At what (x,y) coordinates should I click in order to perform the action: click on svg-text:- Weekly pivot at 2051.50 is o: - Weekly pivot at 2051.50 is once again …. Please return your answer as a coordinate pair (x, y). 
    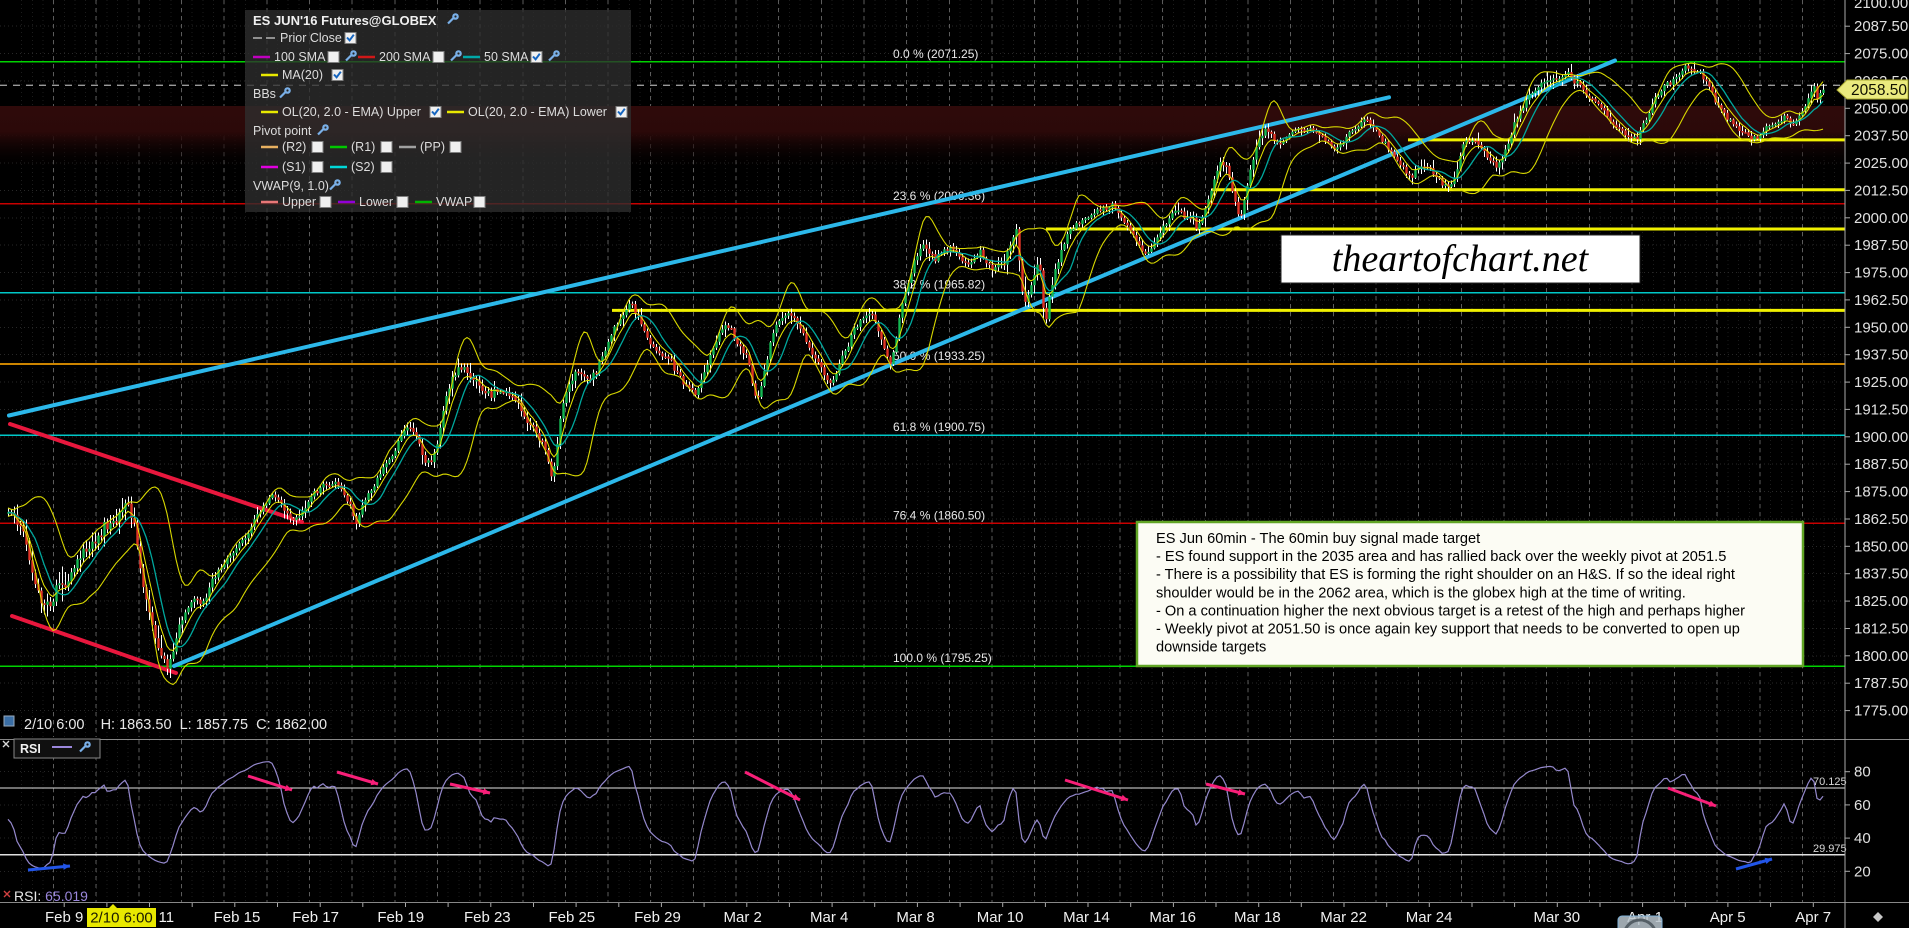
    Looking at the image, I should click on (1448, 630).